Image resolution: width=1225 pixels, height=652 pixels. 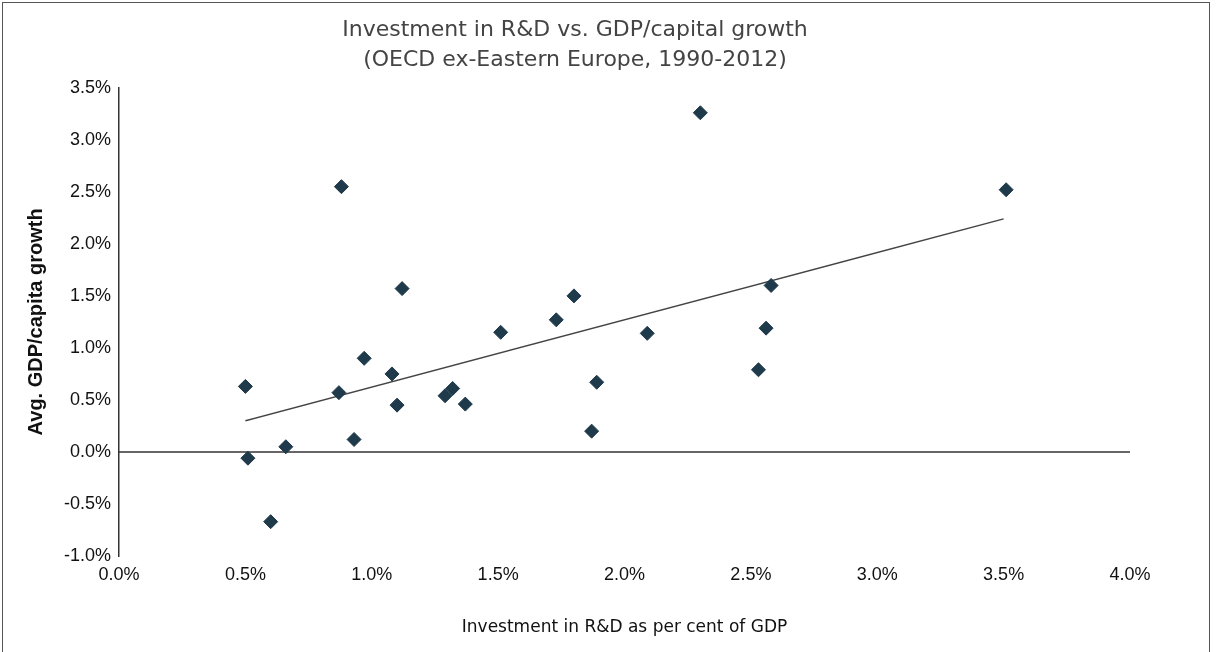 What do you see at coordinates (1004, 573) in the screenshot?
I see `x-tick-label: 3.5%` at bounding box center [1004, 573].